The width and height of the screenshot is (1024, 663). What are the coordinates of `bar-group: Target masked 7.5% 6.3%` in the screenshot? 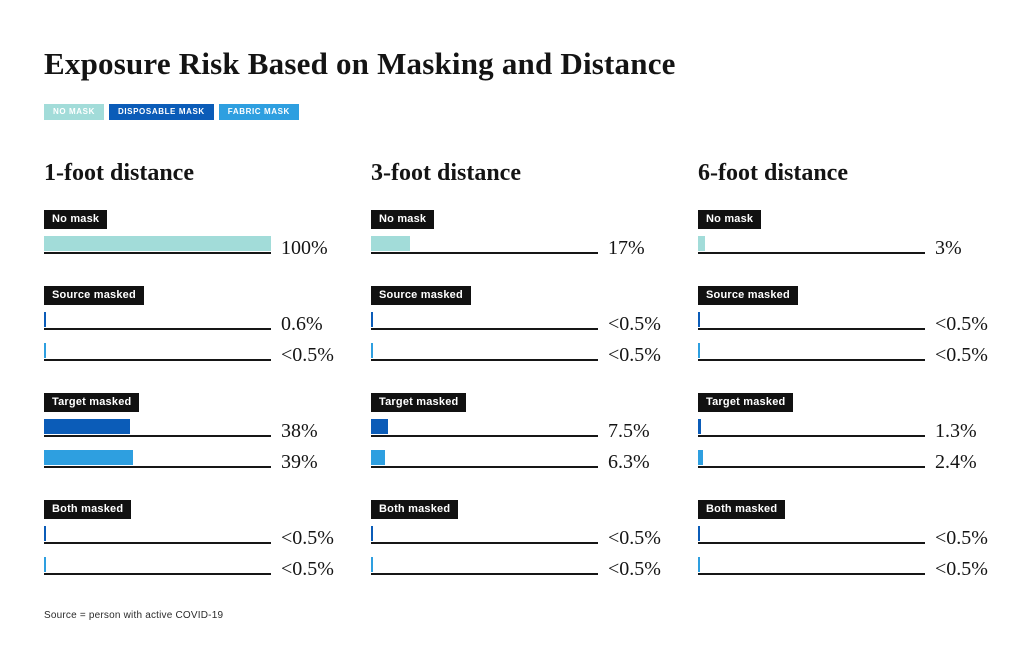 It's located at (512, 432).